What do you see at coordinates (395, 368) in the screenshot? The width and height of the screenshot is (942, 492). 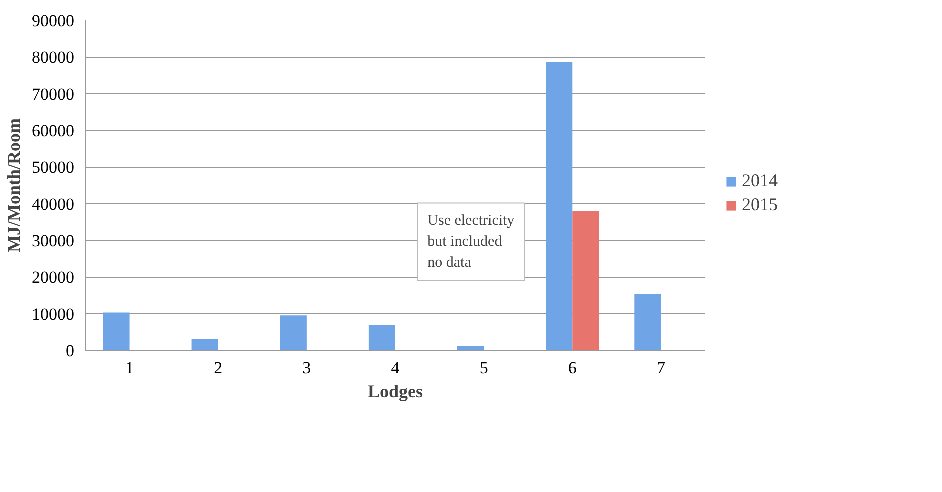 I see `x-tick-label: 4` at bounding box center [395, 368].